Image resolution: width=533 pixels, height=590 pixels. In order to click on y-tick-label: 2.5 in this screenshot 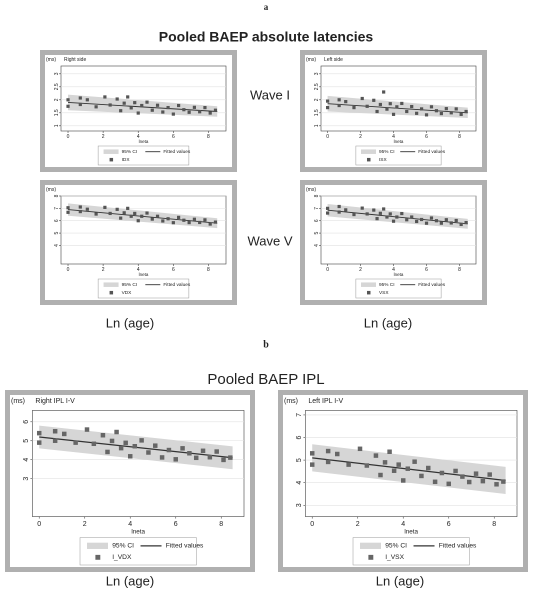, I will do `click(317, 86)`.